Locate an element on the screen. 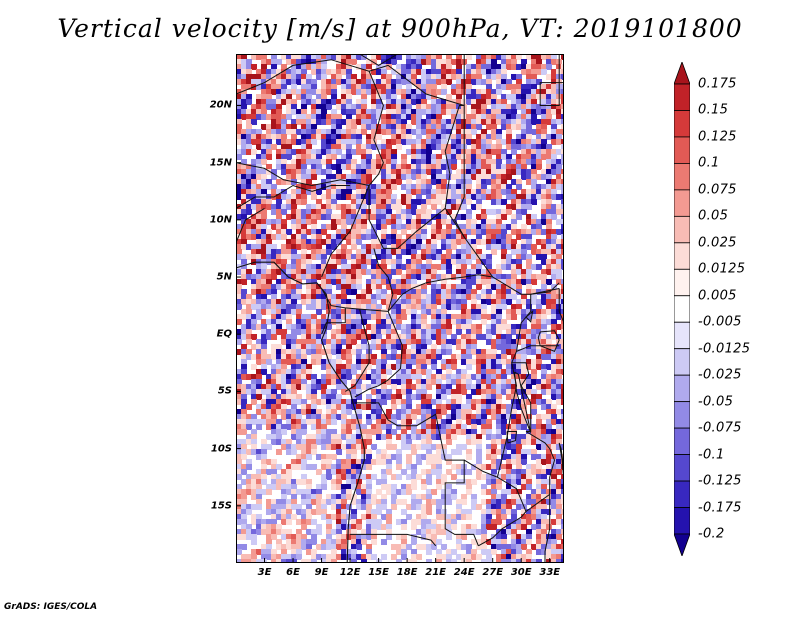 The image size is (800, 618). lakes is located at coordinates (535, 397).